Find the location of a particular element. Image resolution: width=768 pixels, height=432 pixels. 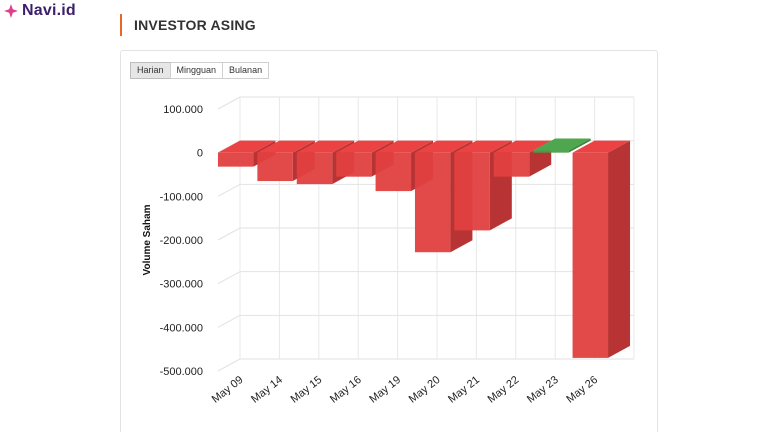

navi-logo: Navi.id is located at coordinates (40, 11).